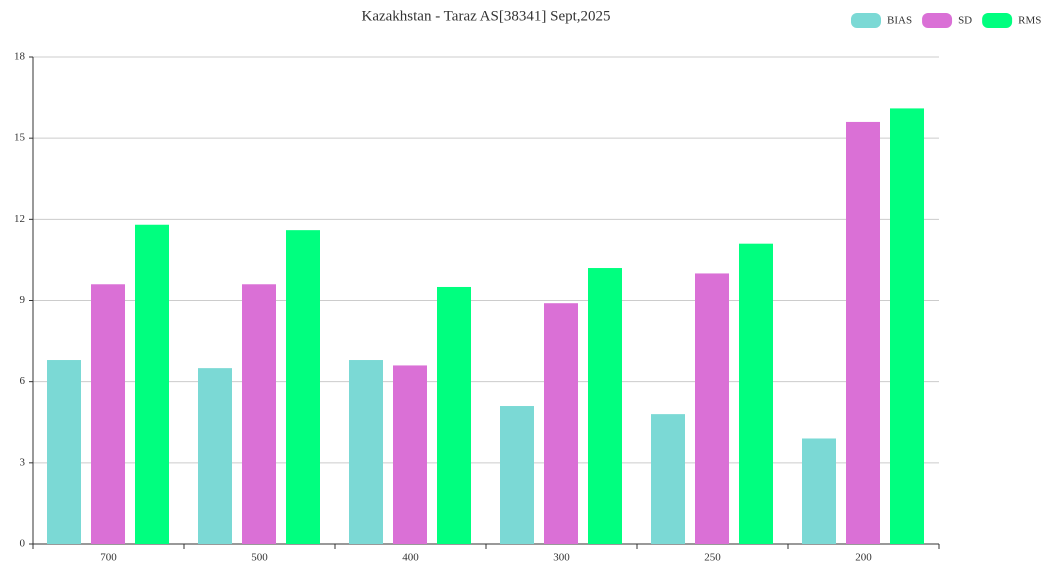 The height and width of the screenshot is (566, 1047). Describe the element at coordinates (20, 57) in the screenshot. I see `y-tick-label: 18` at that location.